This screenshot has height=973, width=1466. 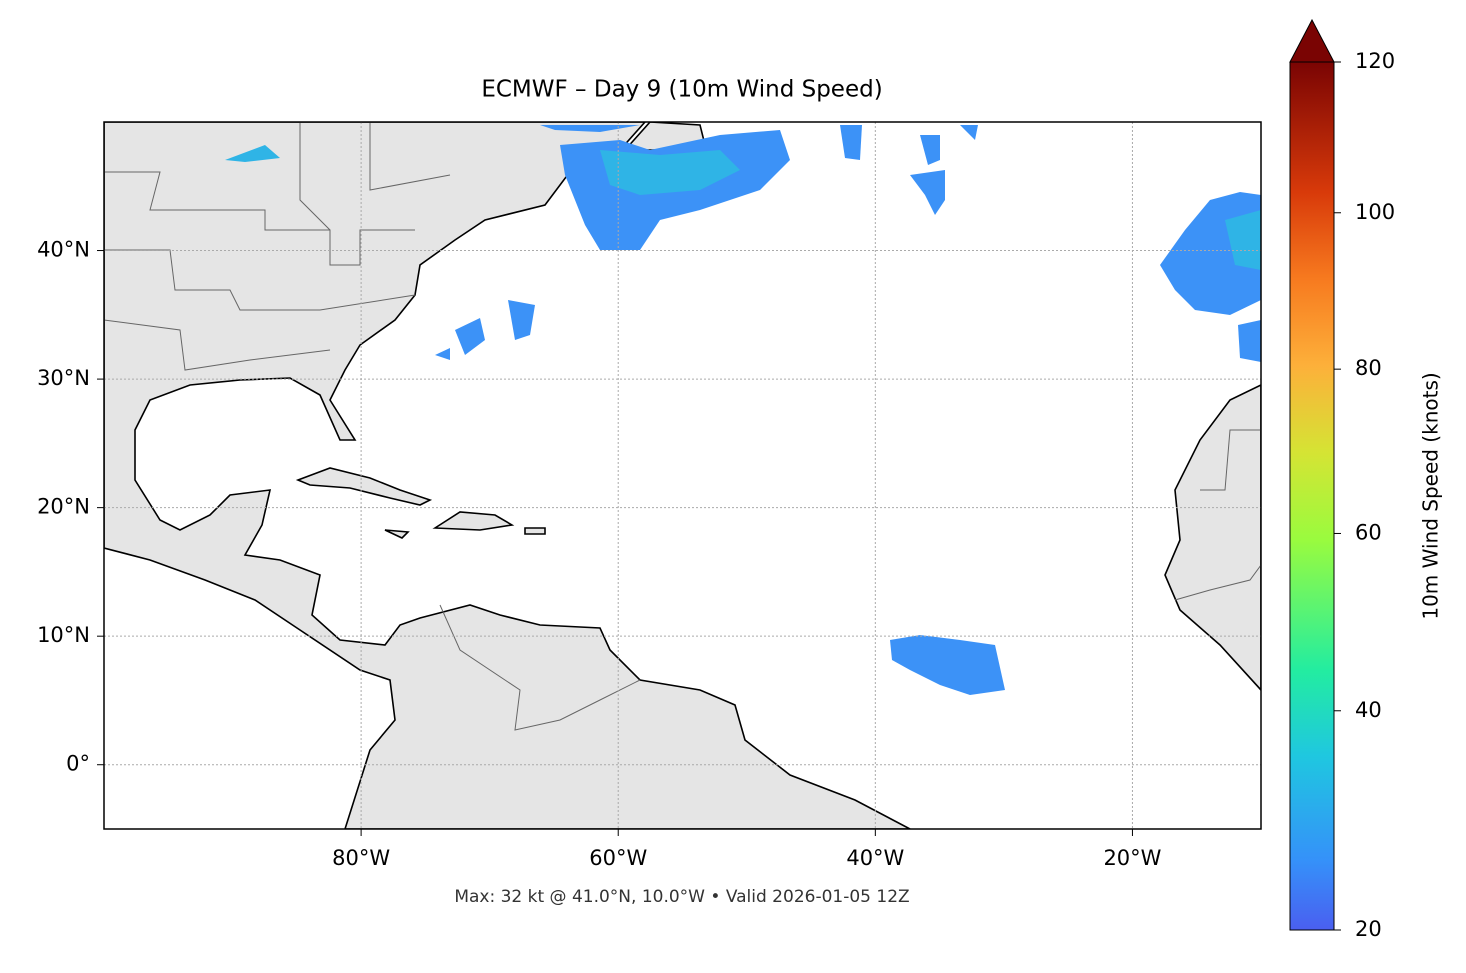 What do you see at coordinates (618, 858) in the screenshot?
I see `x-tick-label: 60°W` at bounding box center [618, 858].